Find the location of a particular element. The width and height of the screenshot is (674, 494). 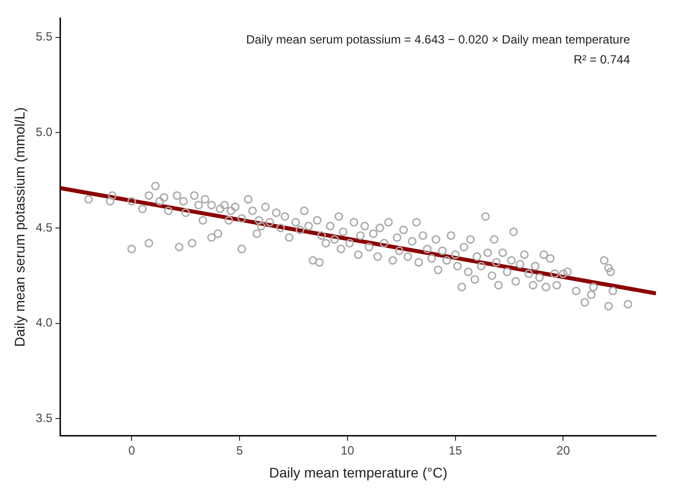

x-tick-label: 5 is located at coordinates (240, 450).